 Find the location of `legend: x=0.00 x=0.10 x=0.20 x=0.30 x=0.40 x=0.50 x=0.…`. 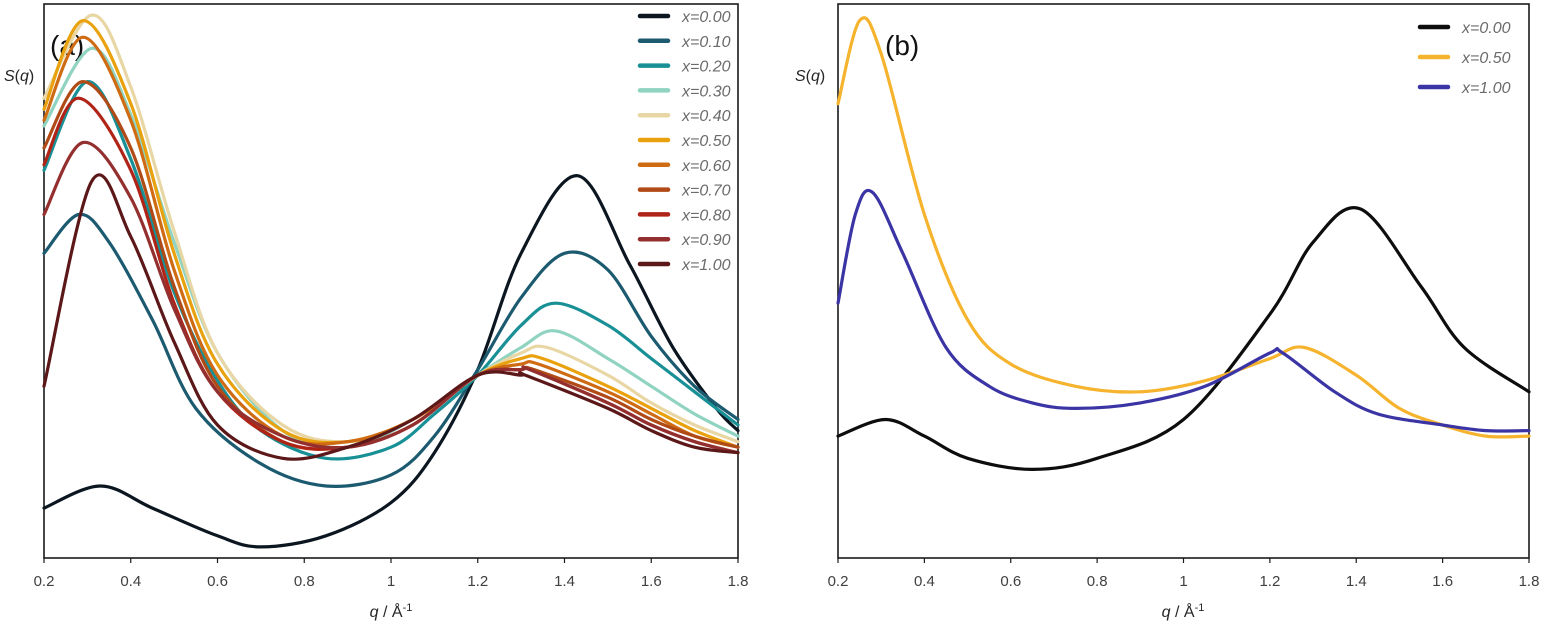

legend: x=0.00 x=0.10 x=0.20 x=0.30 x=0.40 x=0.50 x=0.… is located at coordinates (684, 141).